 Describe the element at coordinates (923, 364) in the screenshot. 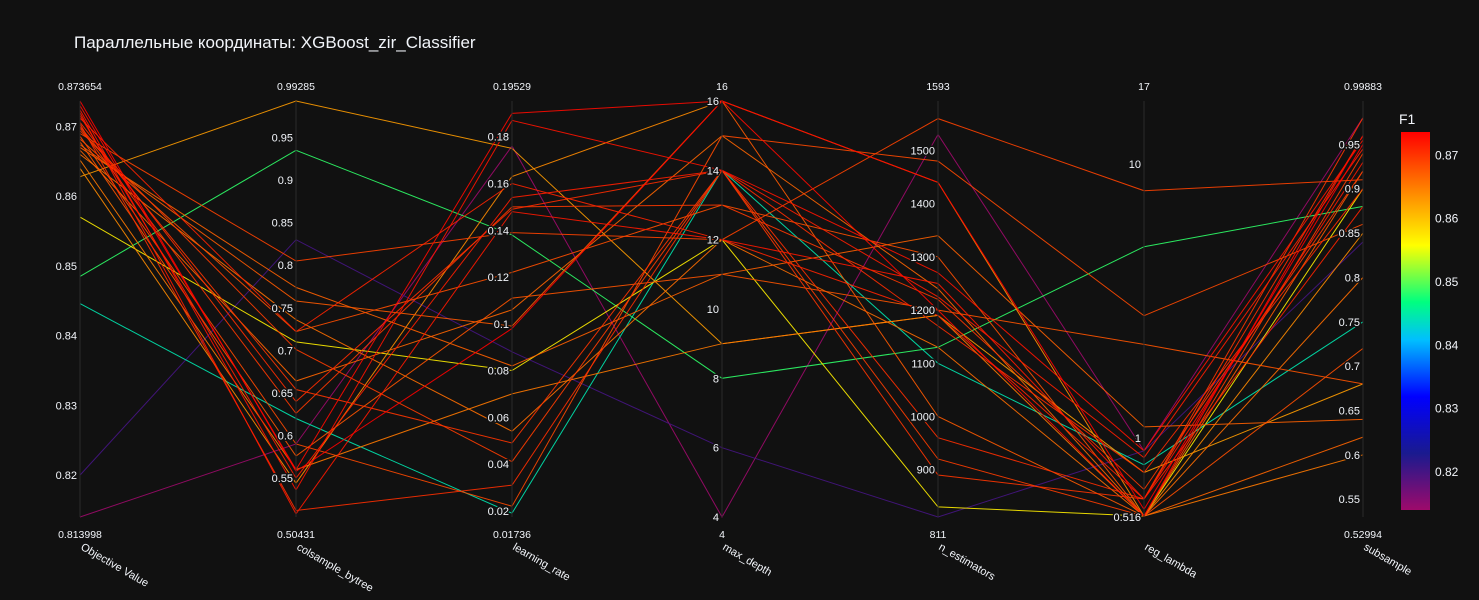

I see `tick-label: 1100` at that location.